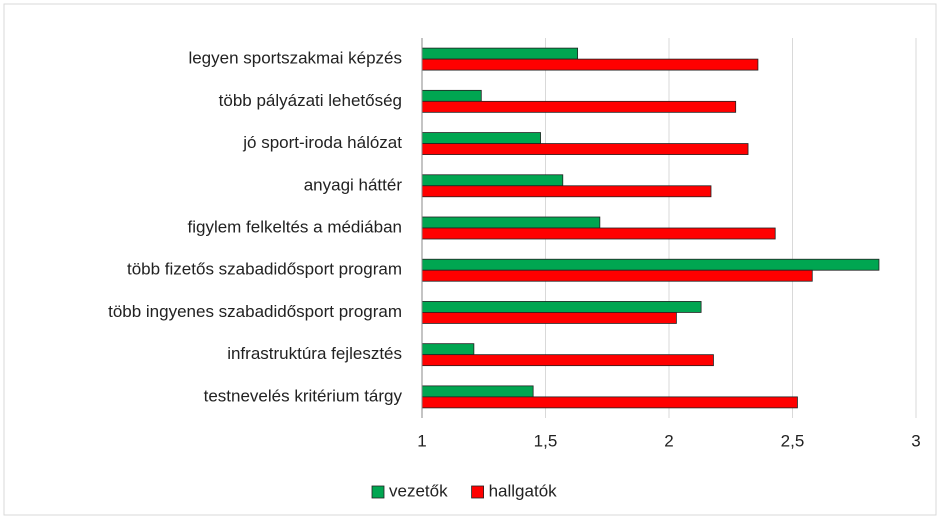 The image size is (940, 519). I want to click on x-tick-label: 1,5, so click(546, 440).